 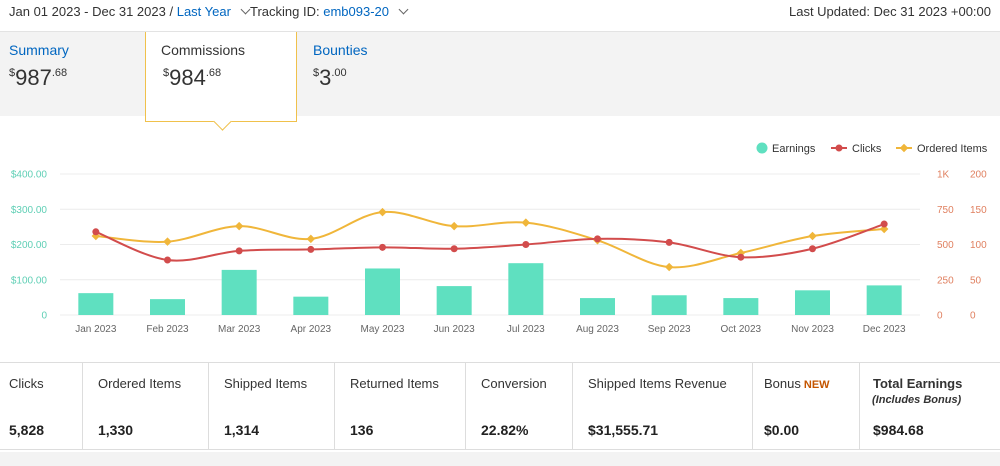 What do you see at coordinates (839, 148) in the screenshot?
I see `legend-clicks-marker` at bounding box center [839, 148].